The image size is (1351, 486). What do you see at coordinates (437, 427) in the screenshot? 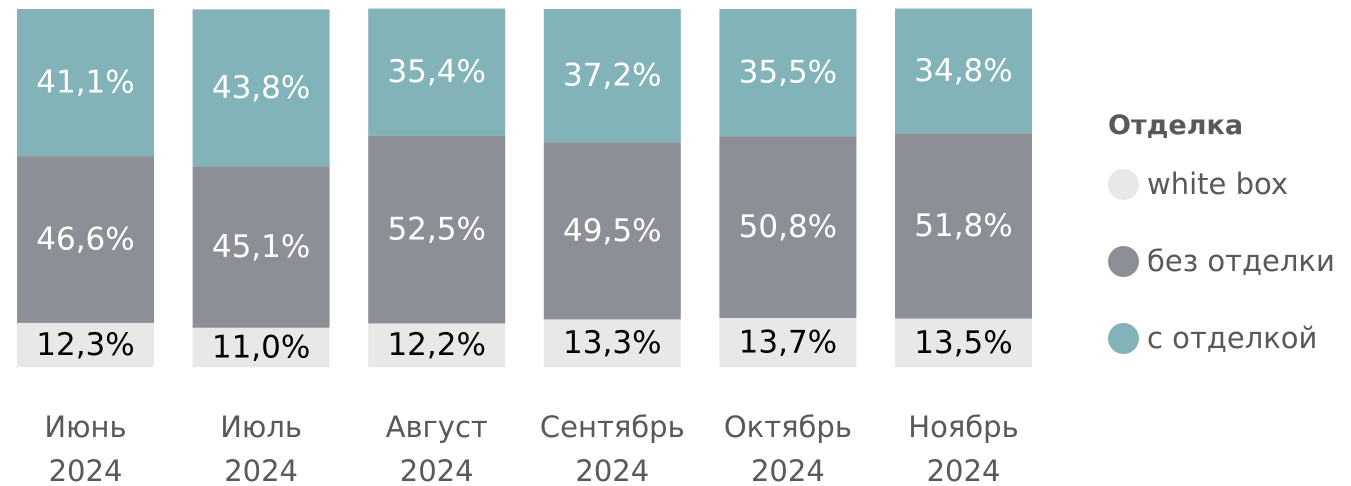
I see `category-label-month: Август` at bounding box center [437, 427].